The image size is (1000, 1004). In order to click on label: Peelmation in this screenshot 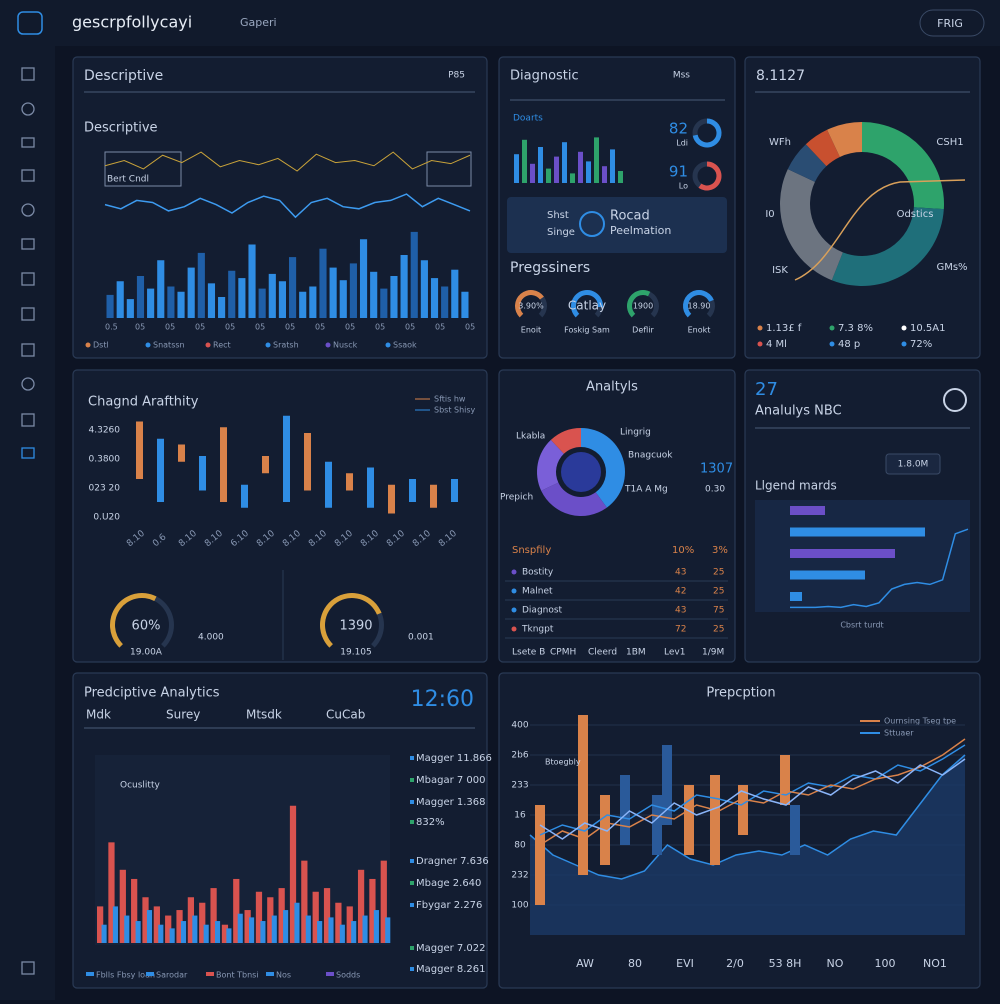, I will do `click(640, 230)`.